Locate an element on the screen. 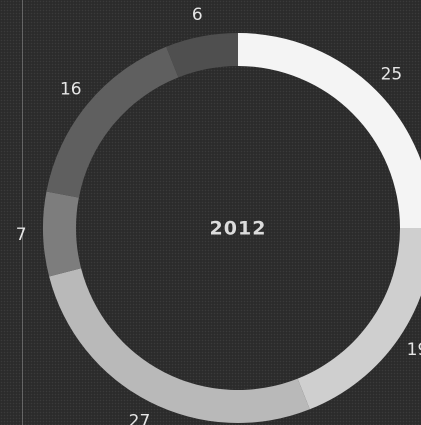 Image resolution: width=421 pixels, height=425 pixels. slice-label-7: 7 is located at coordinates (21, 235).